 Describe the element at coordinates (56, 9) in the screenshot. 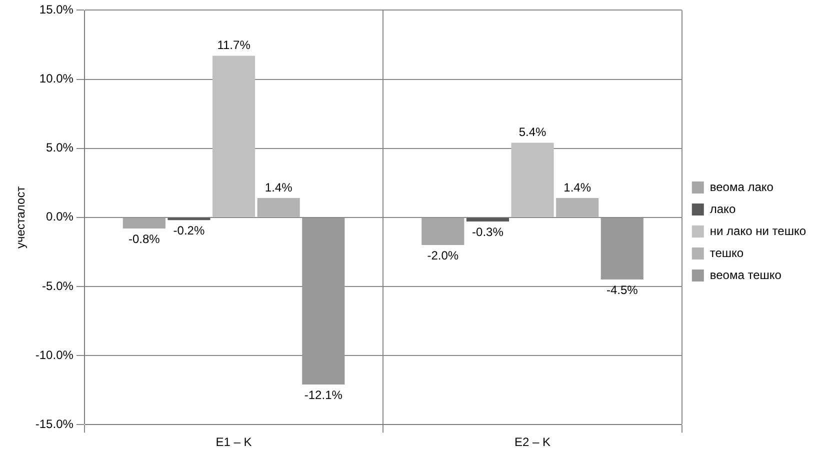

I see `y-tick-label: 15.0%` at that location.